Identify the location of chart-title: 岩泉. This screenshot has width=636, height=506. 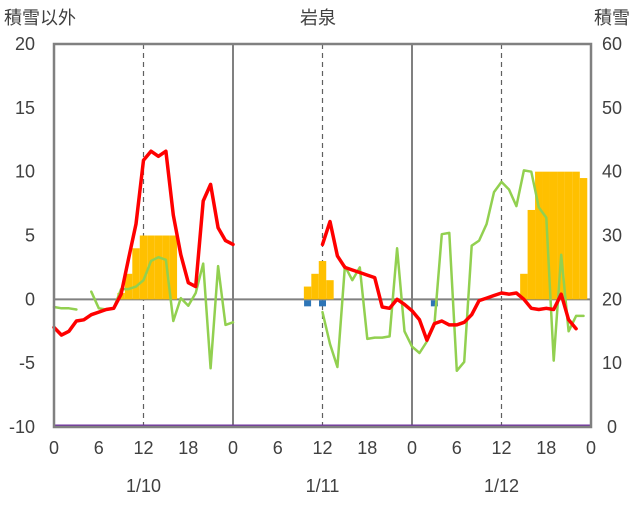
(318, 18).